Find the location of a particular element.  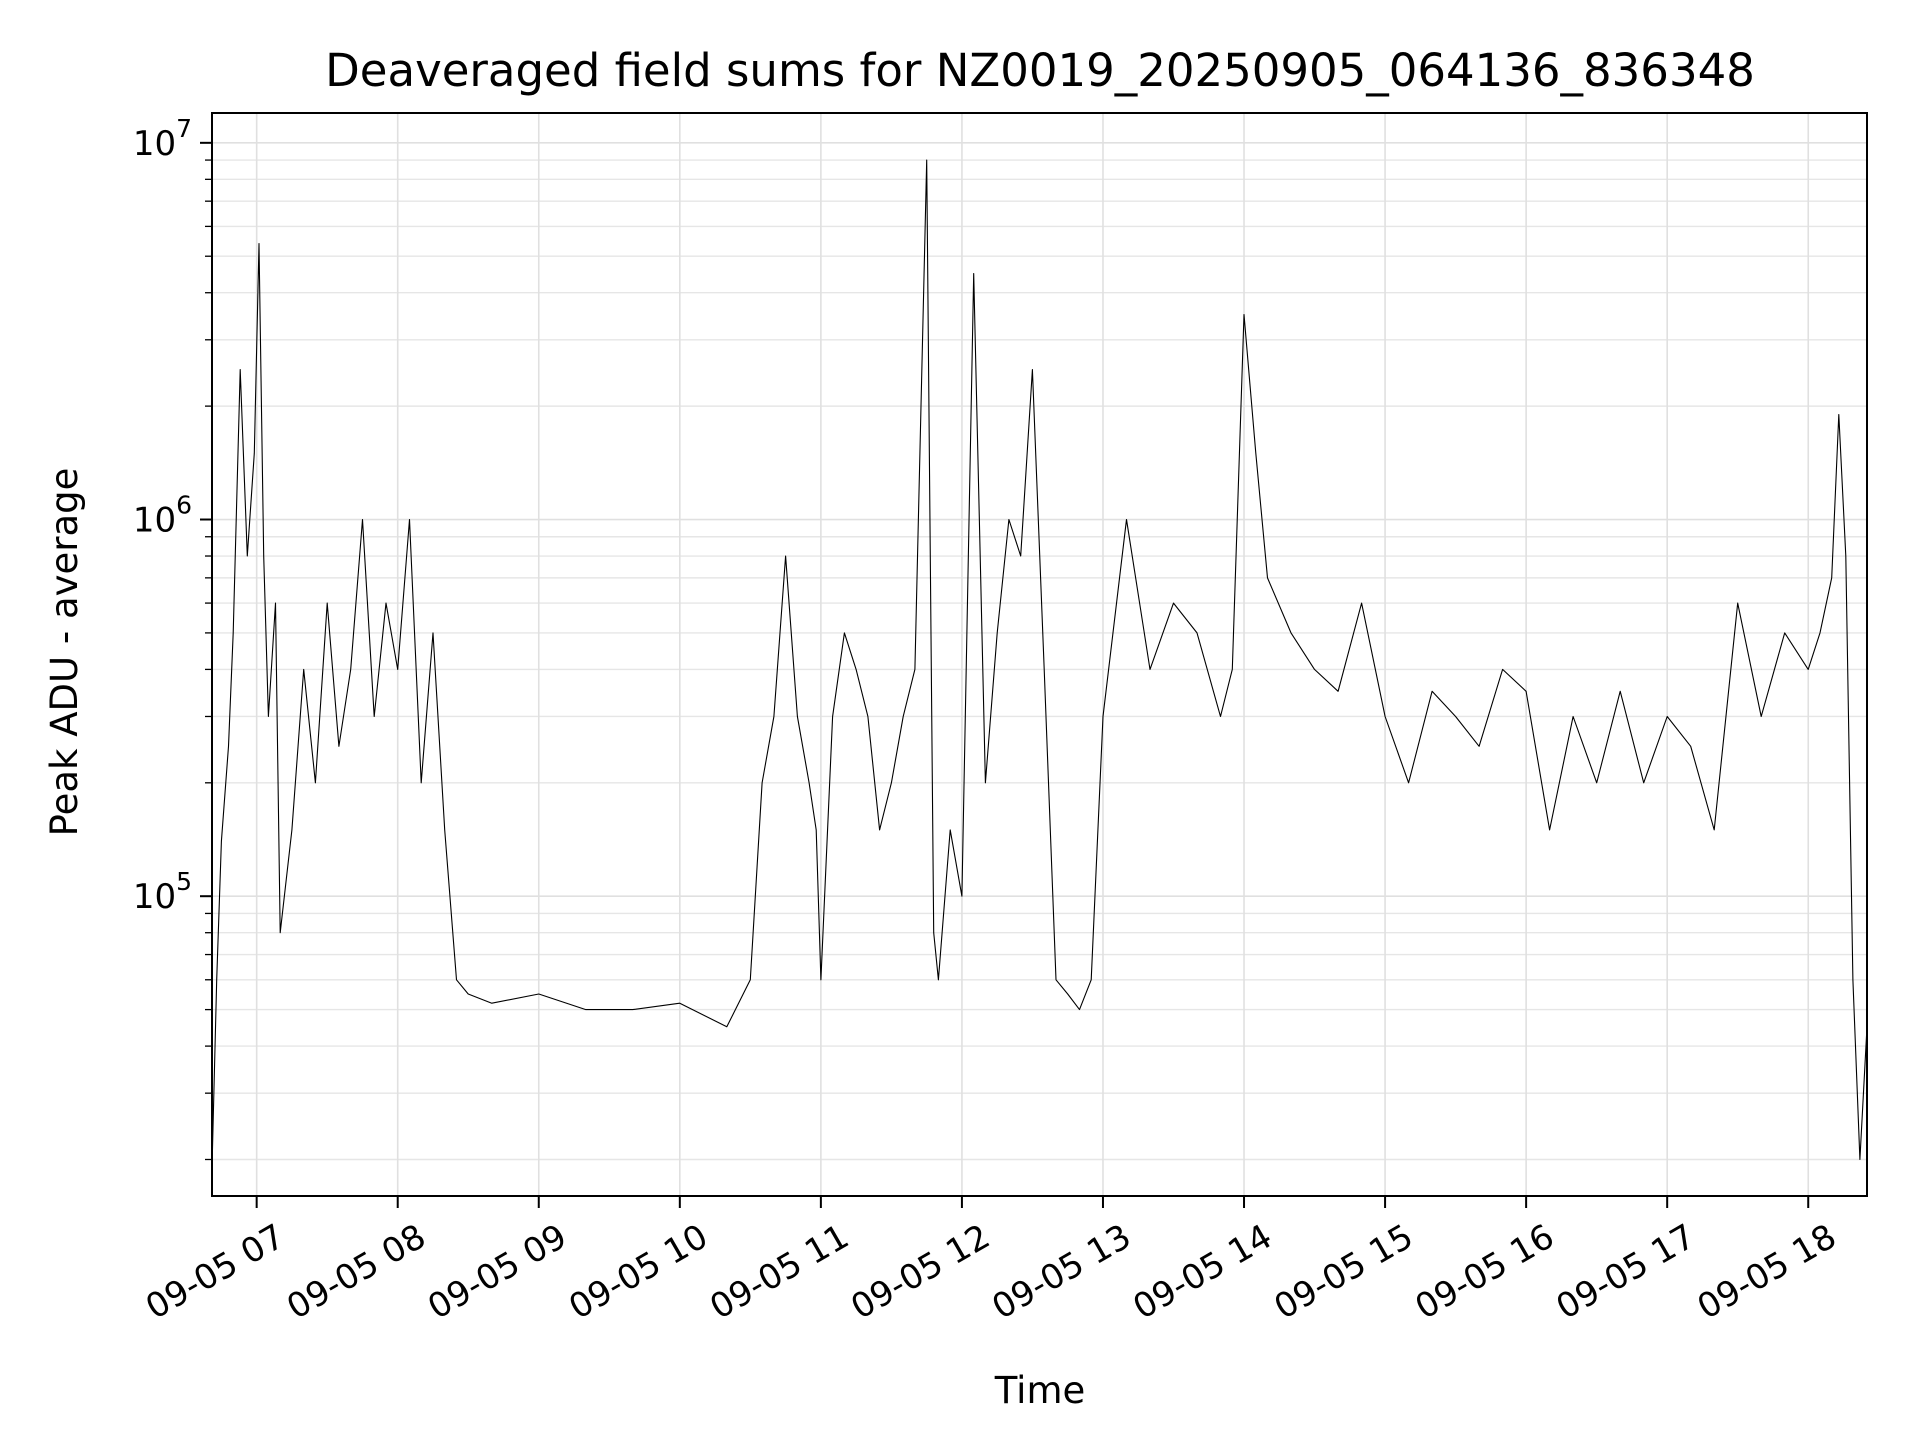

x-axis-label: Time is located at coordinates (1040, 1390).